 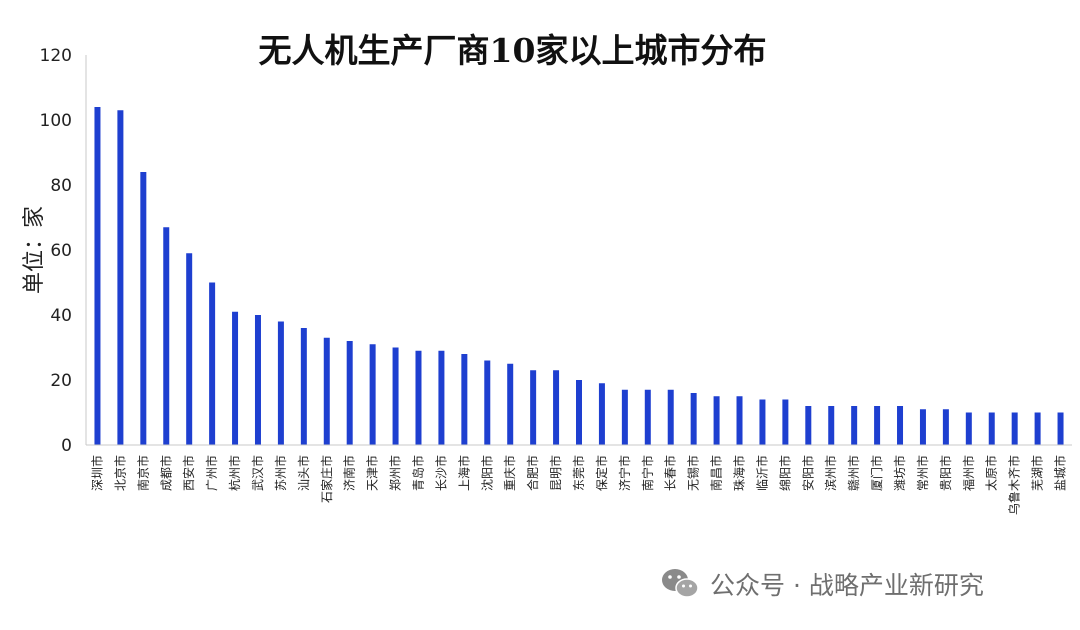 What do you see at coordinates (807, 473) in the screenshot?
I see `x-tick-label: 安阳市` at bounding box center [807, 473].